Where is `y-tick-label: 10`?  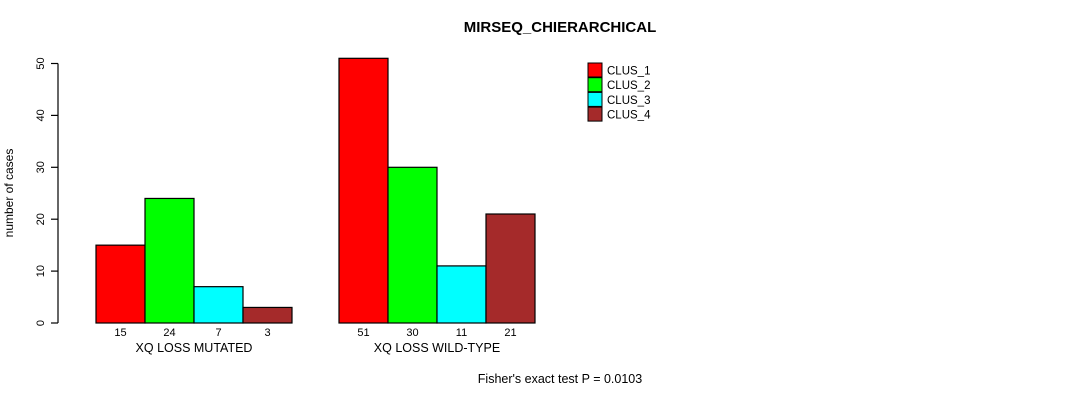
y-tick-label: 10 is located at coordinates (41, 271).